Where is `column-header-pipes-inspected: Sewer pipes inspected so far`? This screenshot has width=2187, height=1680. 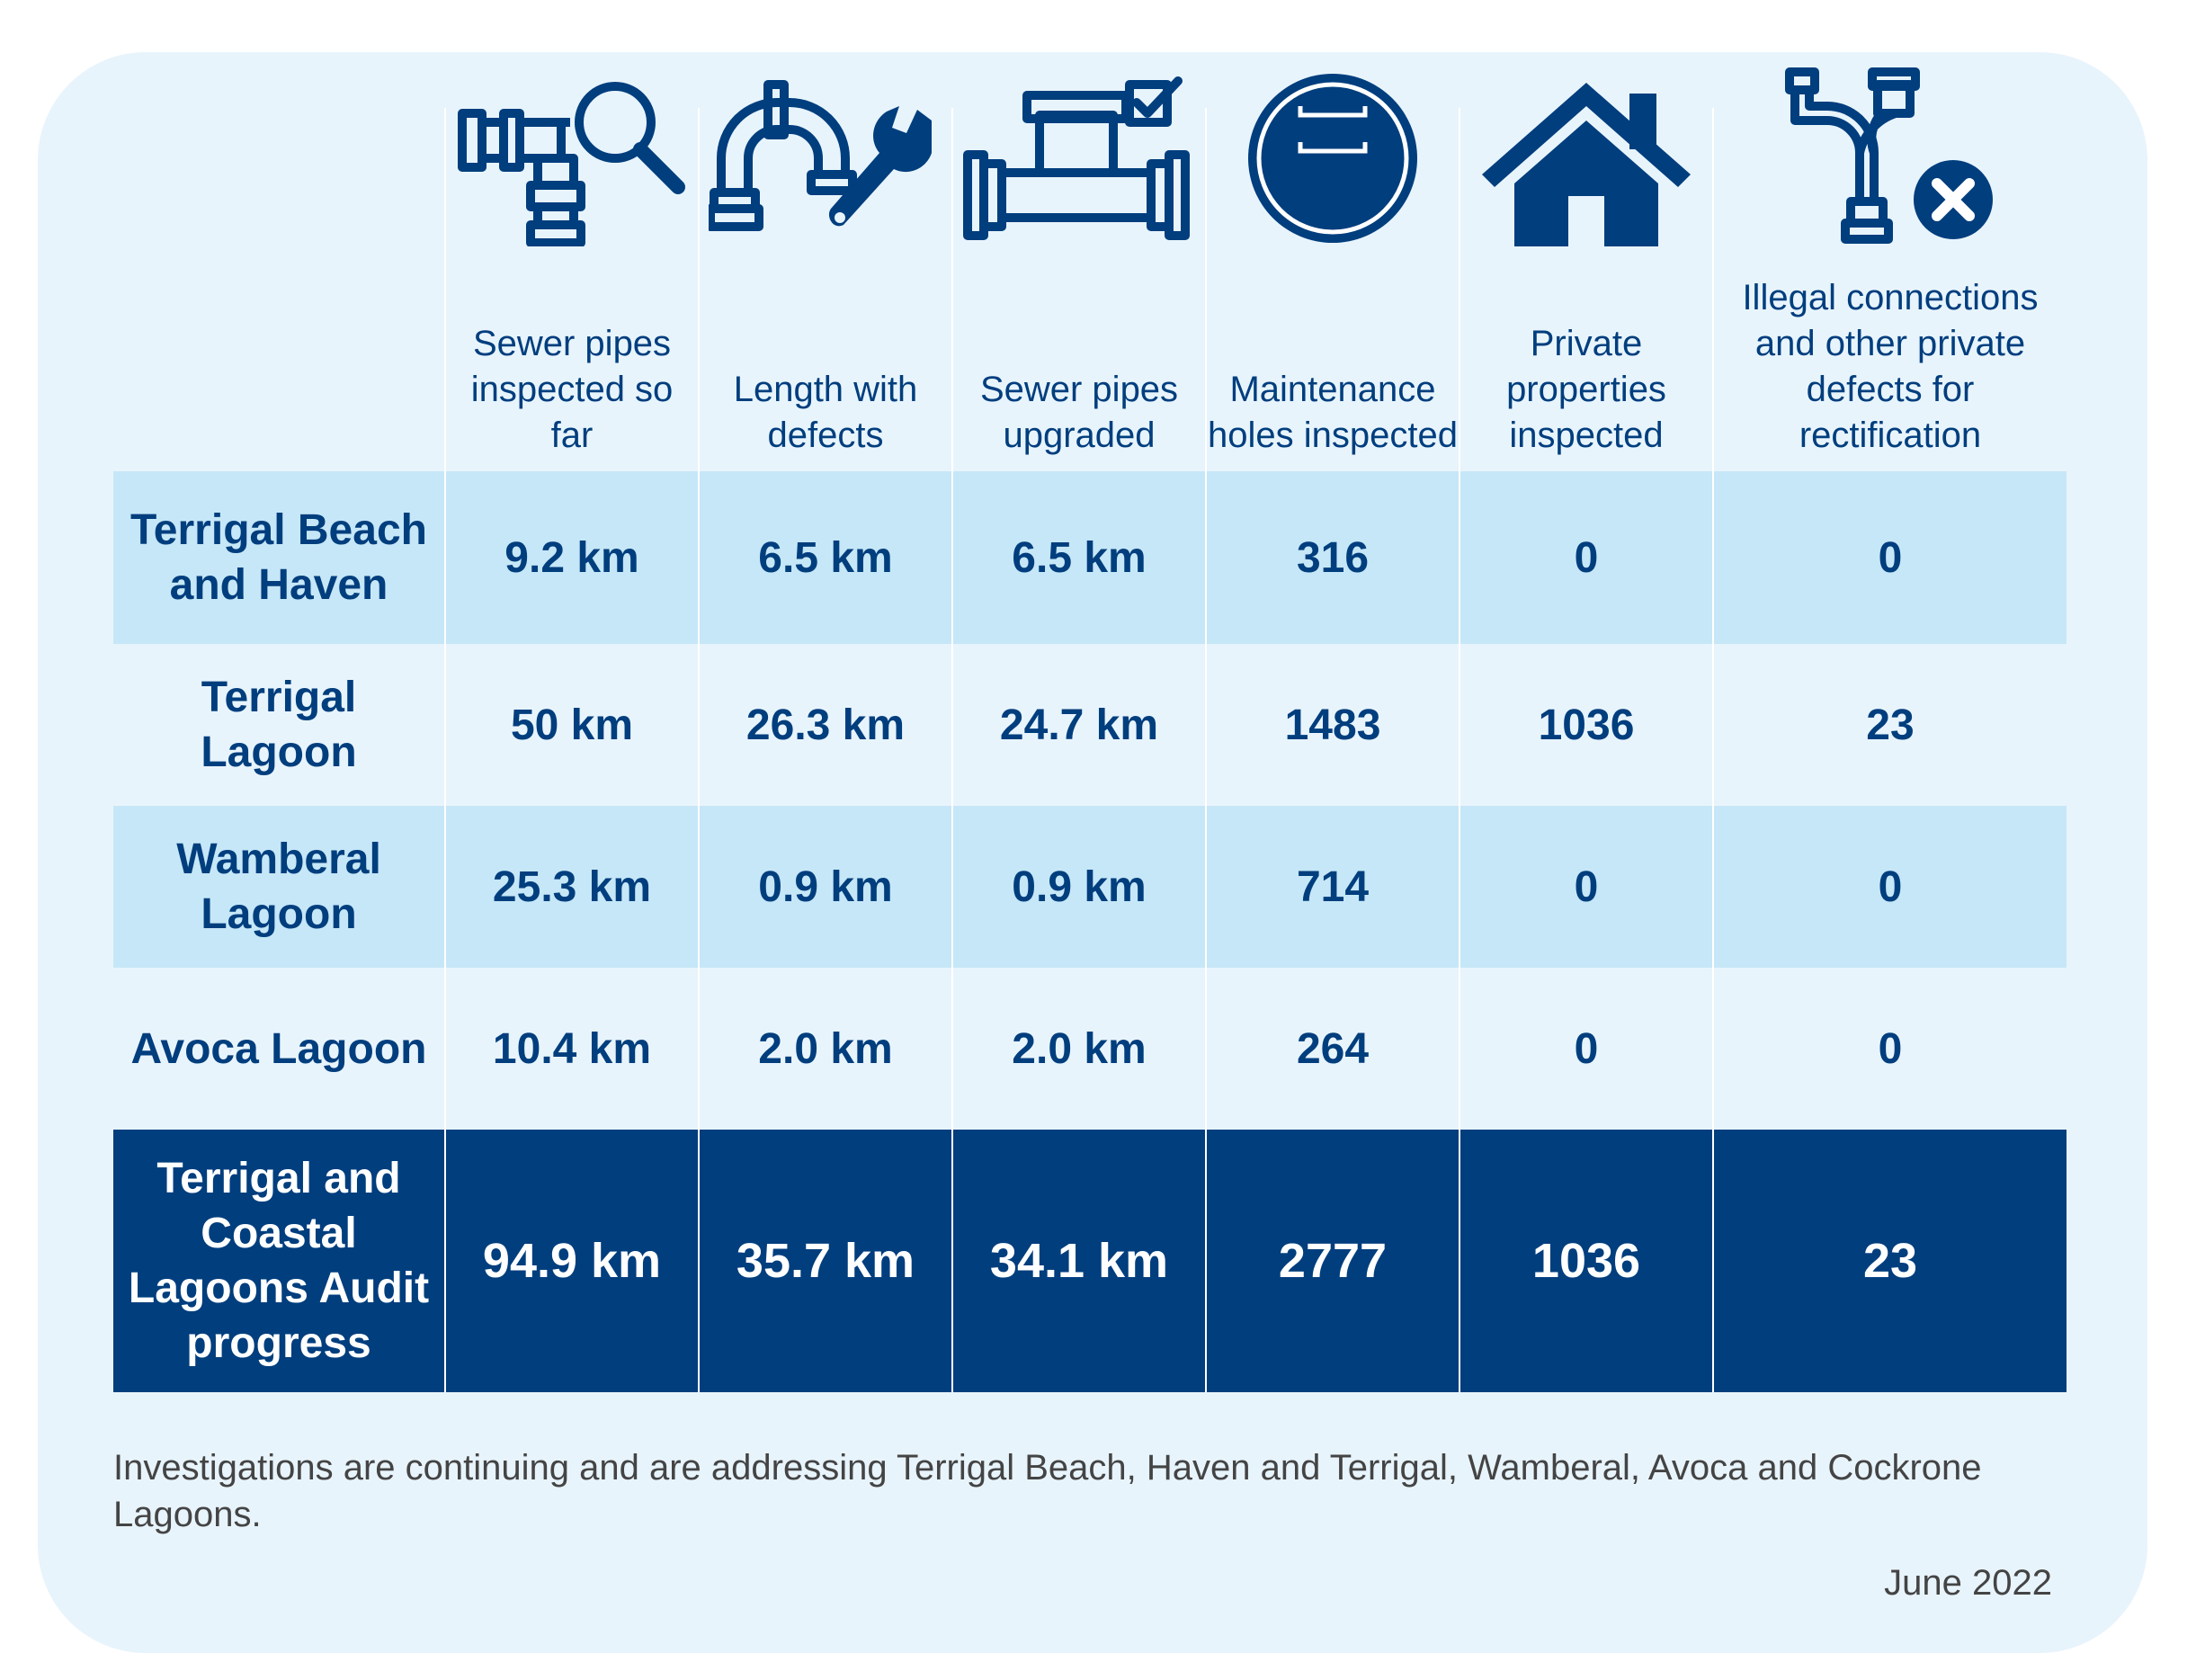
column-header-pipes-inspected: Sewer pipes inspected so far is located at coordinates (571, 276).